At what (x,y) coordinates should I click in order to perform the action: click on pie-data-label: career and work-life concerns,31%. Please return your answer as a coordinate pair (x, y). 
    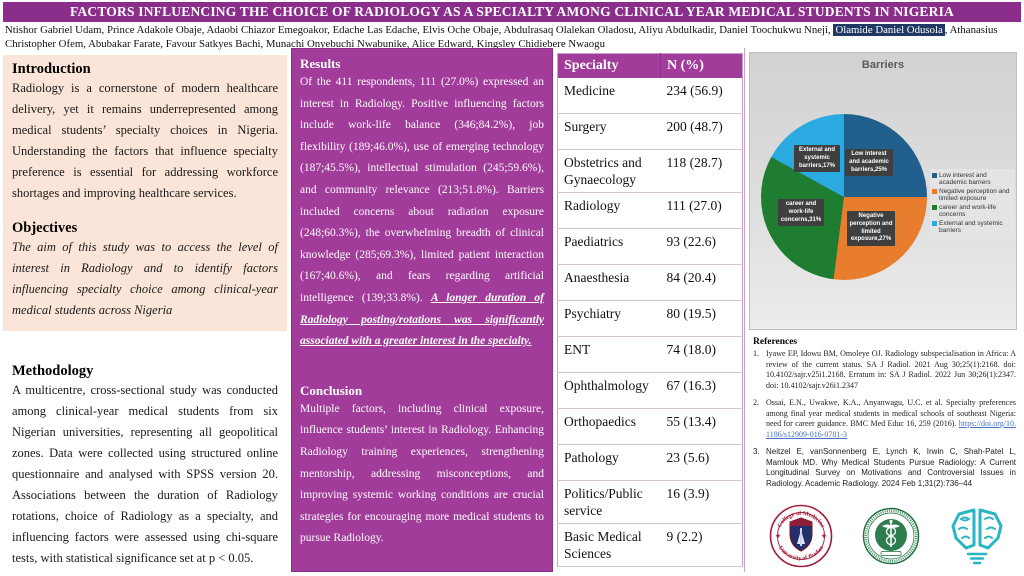
    Looking at the image, I should click on (801, 213).